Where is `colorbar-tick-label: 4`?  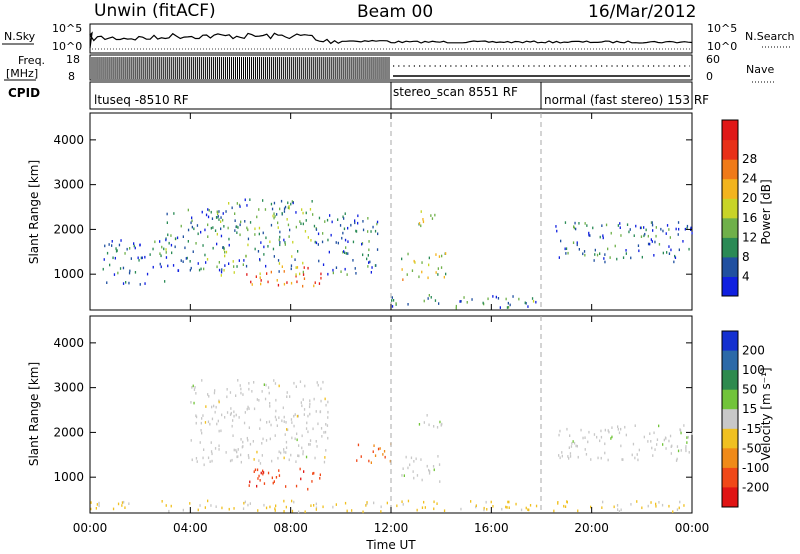 colorbar-tick-label: 4 is located at coordinates (746, 276).